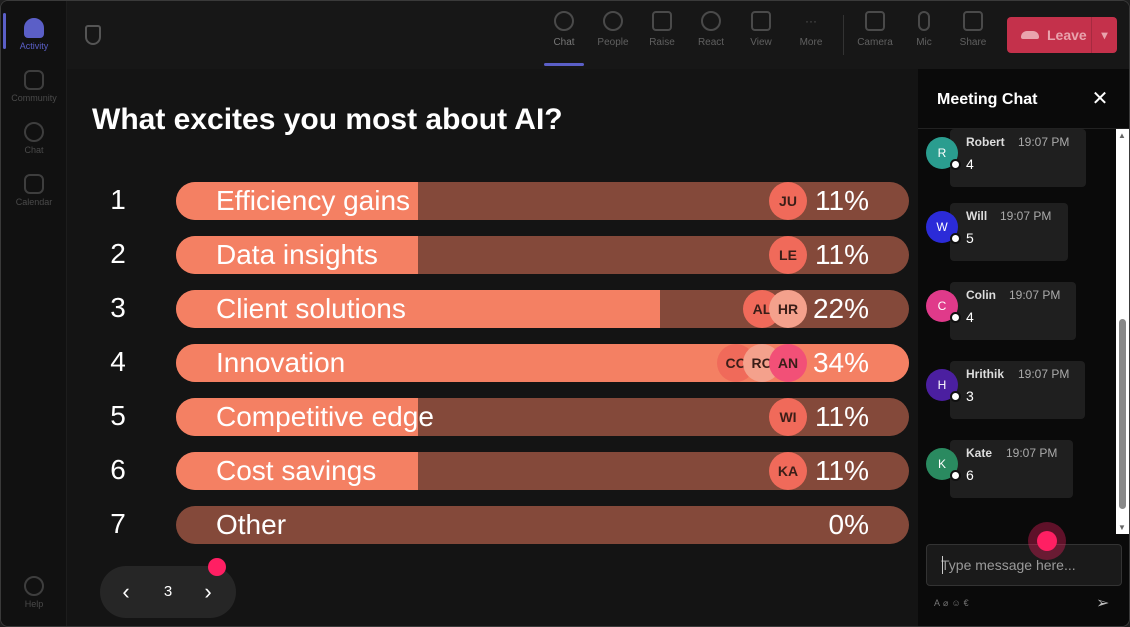 Image resolution: width=1130 pixels, height=627 pixels. I want to click on camera-off-icon, so click(875, 21).